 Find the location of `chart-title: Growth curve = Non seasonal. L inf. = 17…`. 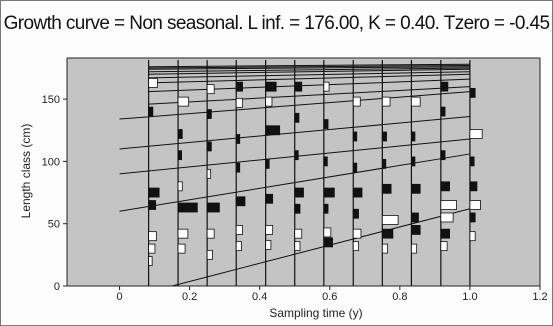

chart-title: Growth curve = Non seasonal. L inf. = 17… is located at coordinates (276, 23).